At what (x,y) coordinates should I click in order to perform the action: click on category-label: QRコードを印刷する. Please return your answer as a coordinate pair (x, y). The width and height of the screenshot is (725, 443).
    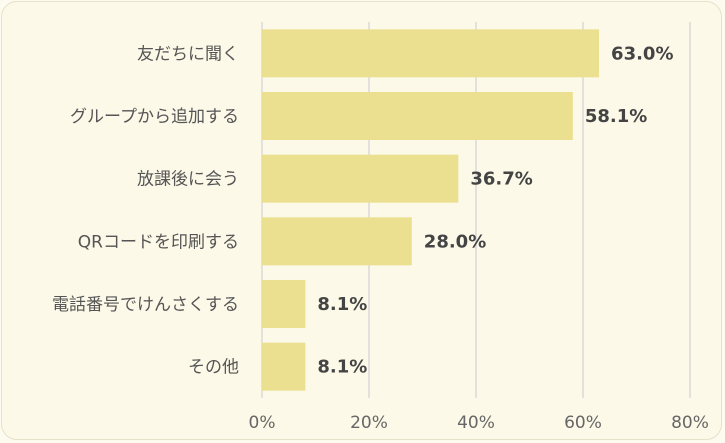
    Looking at the image, I should click on (158, 242).